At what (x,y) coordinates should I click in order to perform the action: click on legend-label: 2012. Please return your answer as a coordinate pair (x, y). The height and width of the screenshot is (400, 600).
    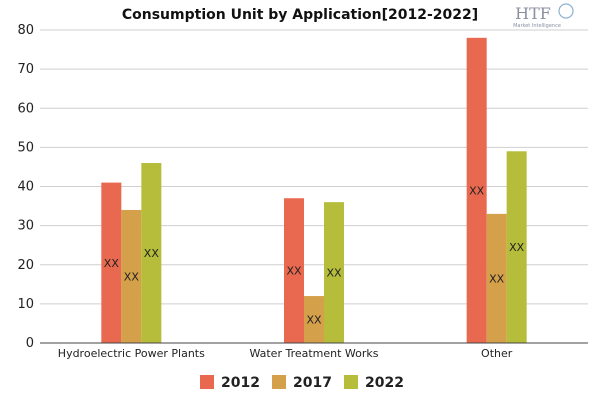
    Looking at the image, I should click on (240, 383).